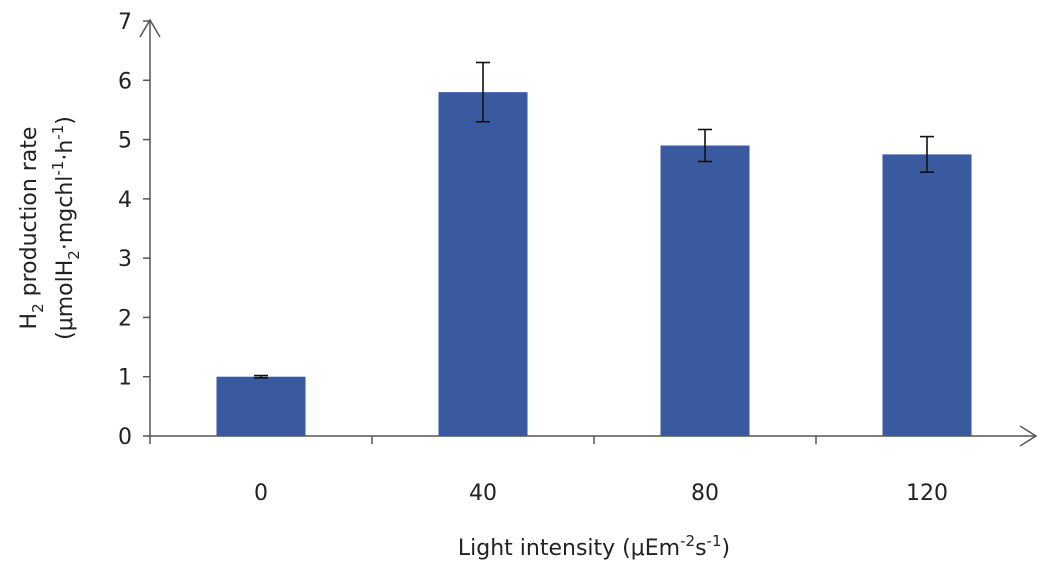  Describe the element at coordinates (125, 200) in the screenshot. I see `y-tick-label: 4` at that location.